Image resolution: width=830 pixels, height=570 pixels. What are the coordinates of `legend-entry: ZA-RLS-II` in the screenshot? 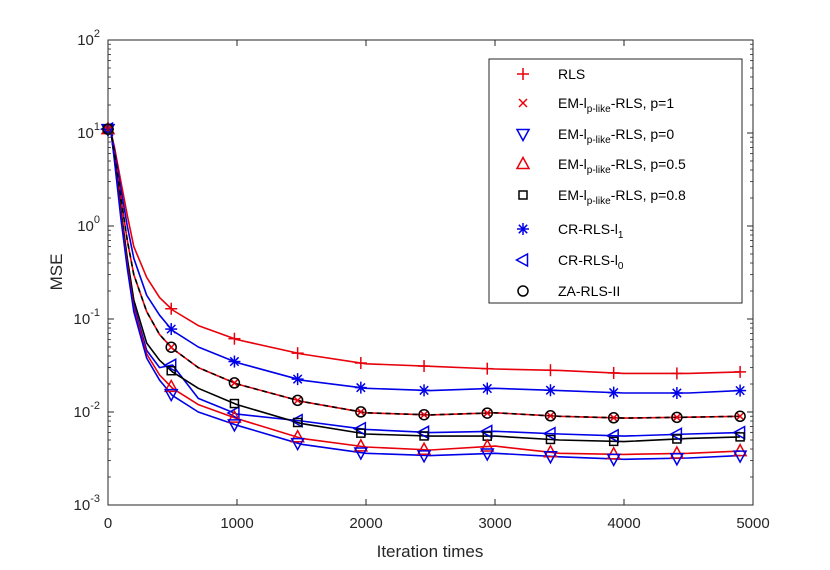 It's located at (589, 291).